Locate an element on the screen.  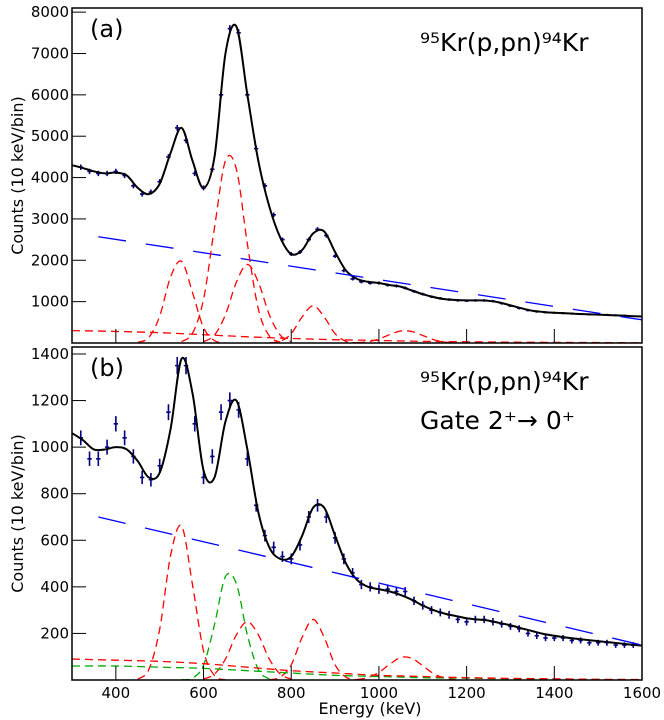
y-tick-label: 3000 is located at coordinates (50, 219).